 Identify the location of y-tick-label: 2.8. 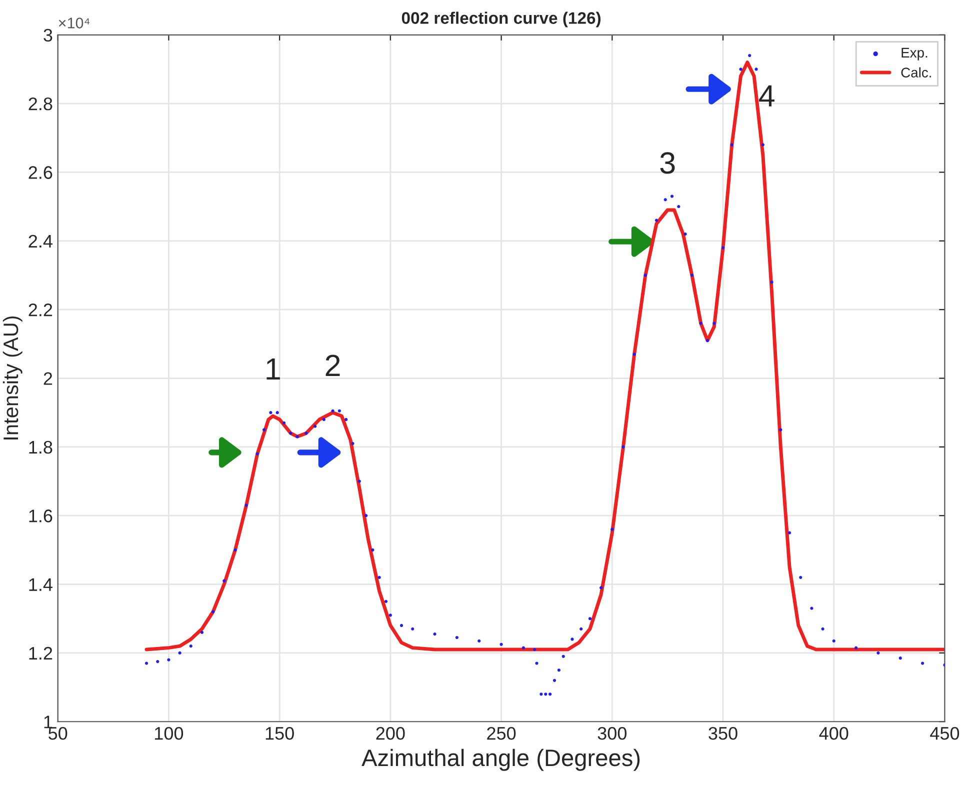
(40, 104).